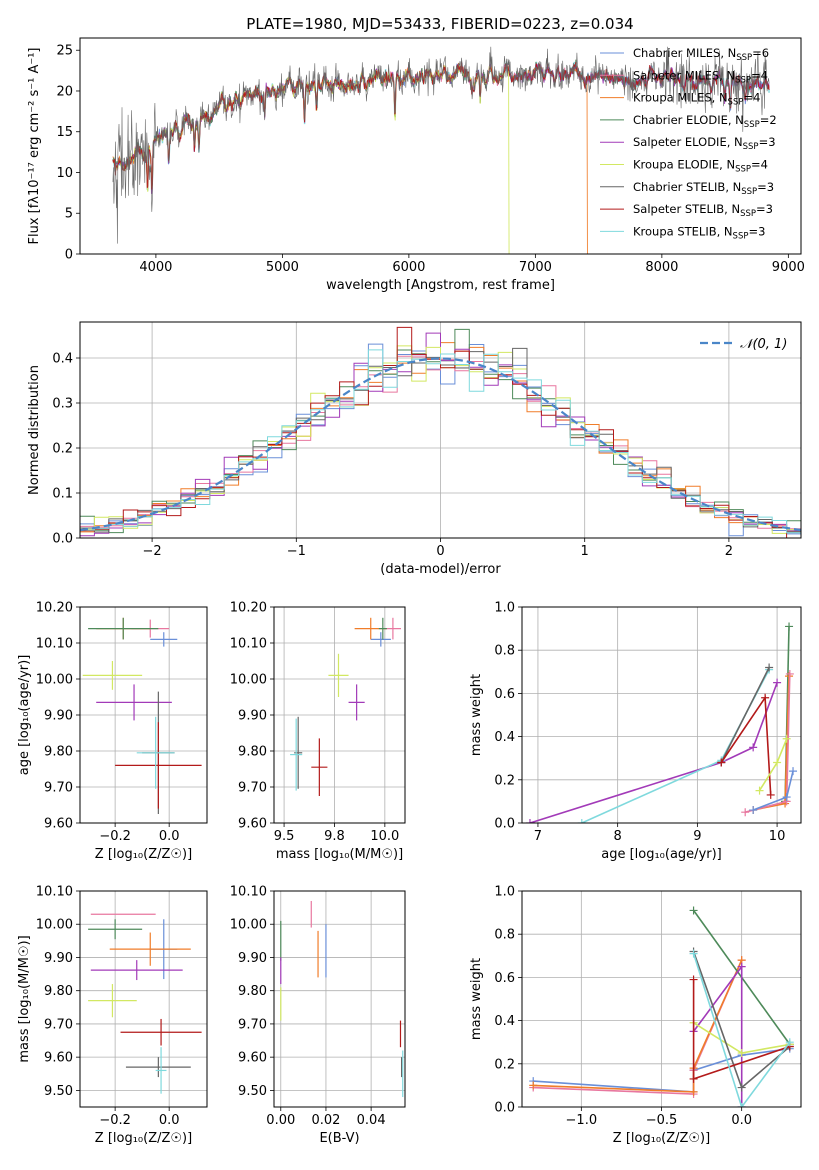  I want to click on weight-marker-salpeter-miles, so click(789, 673).